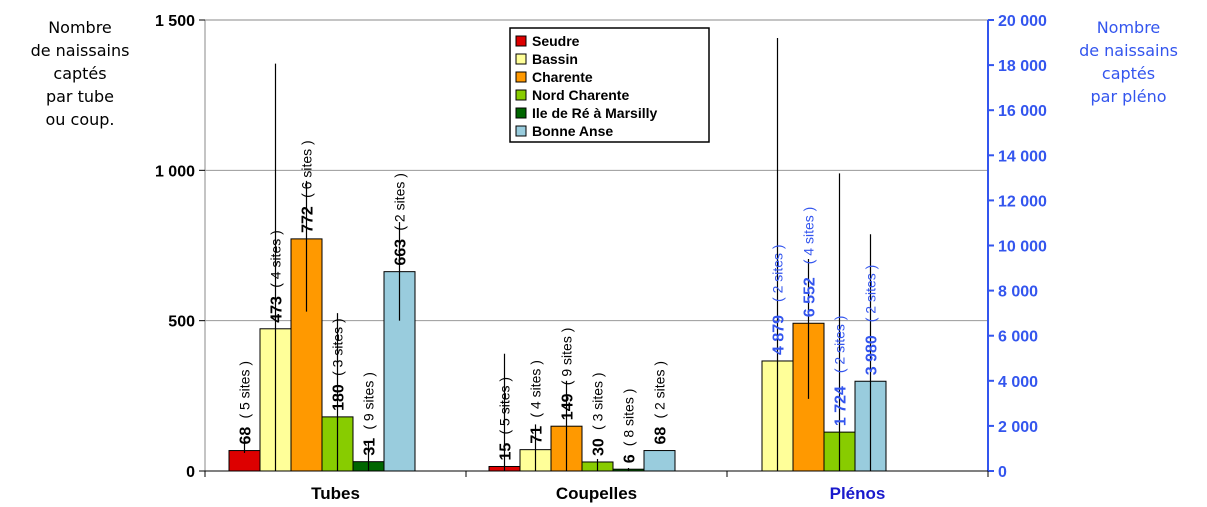 The width and height of the screenshot is (1207, 507). Describe the element at coordinates (556, 41) in the screenshot. I see `legend-label: Seudre` at that location.